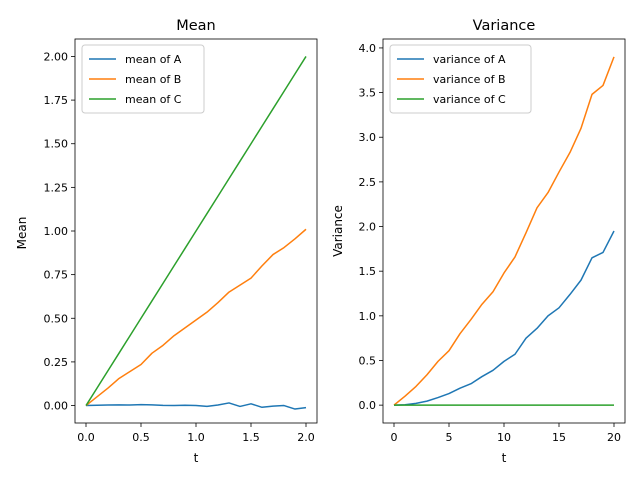  What do you see at coordinates (559, 437) in the screenshot?
I see `variance-chart-x-tick-label: 15` at bounding box center [559, 437].